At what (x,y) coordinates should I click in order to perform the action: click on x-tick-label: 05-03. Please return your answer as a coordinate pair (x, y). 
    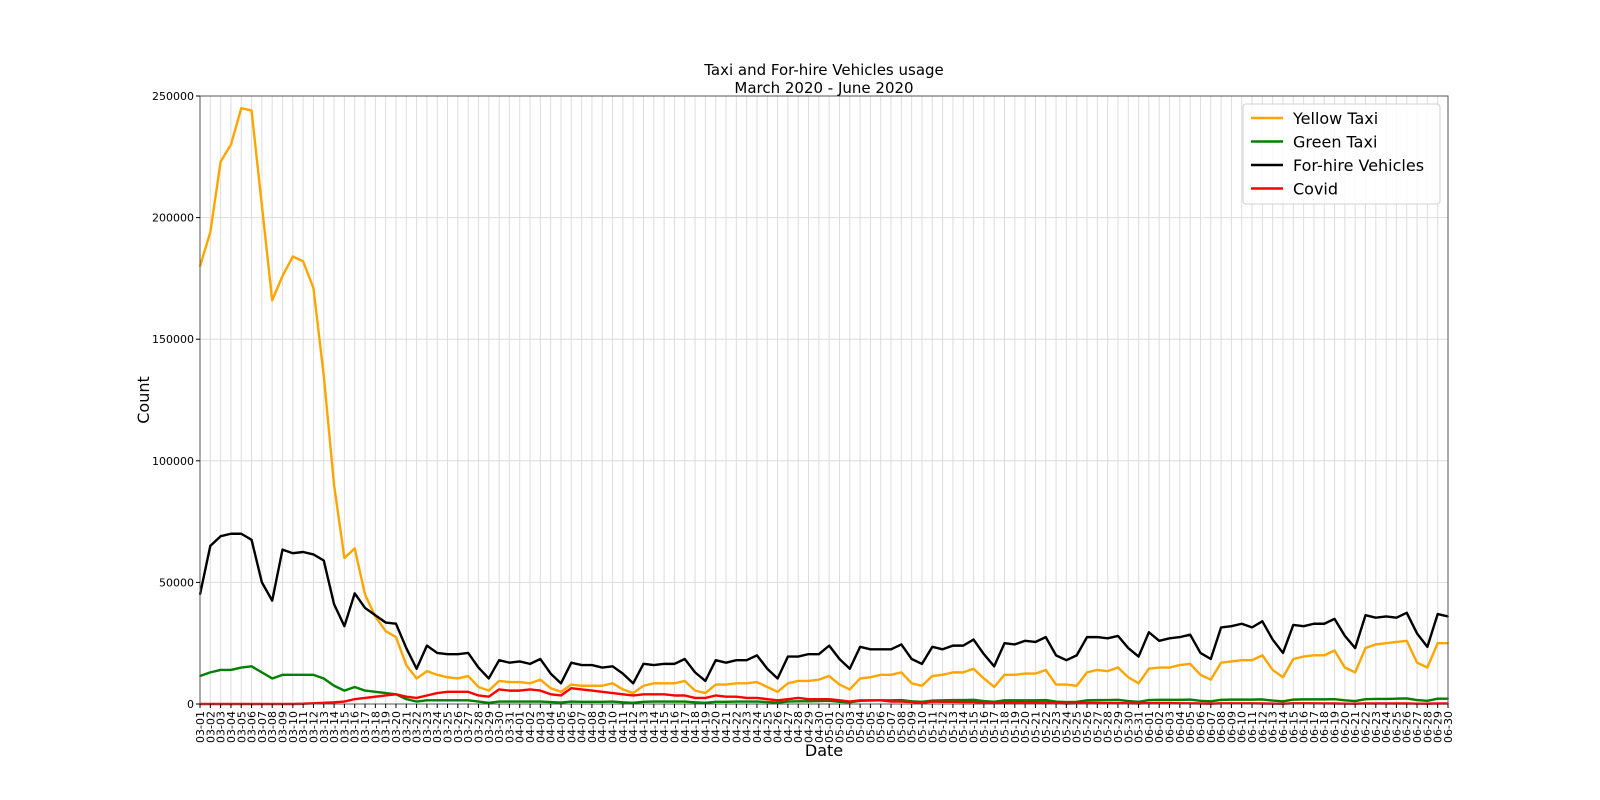
    Looking at the image, I should click on (850, 727).